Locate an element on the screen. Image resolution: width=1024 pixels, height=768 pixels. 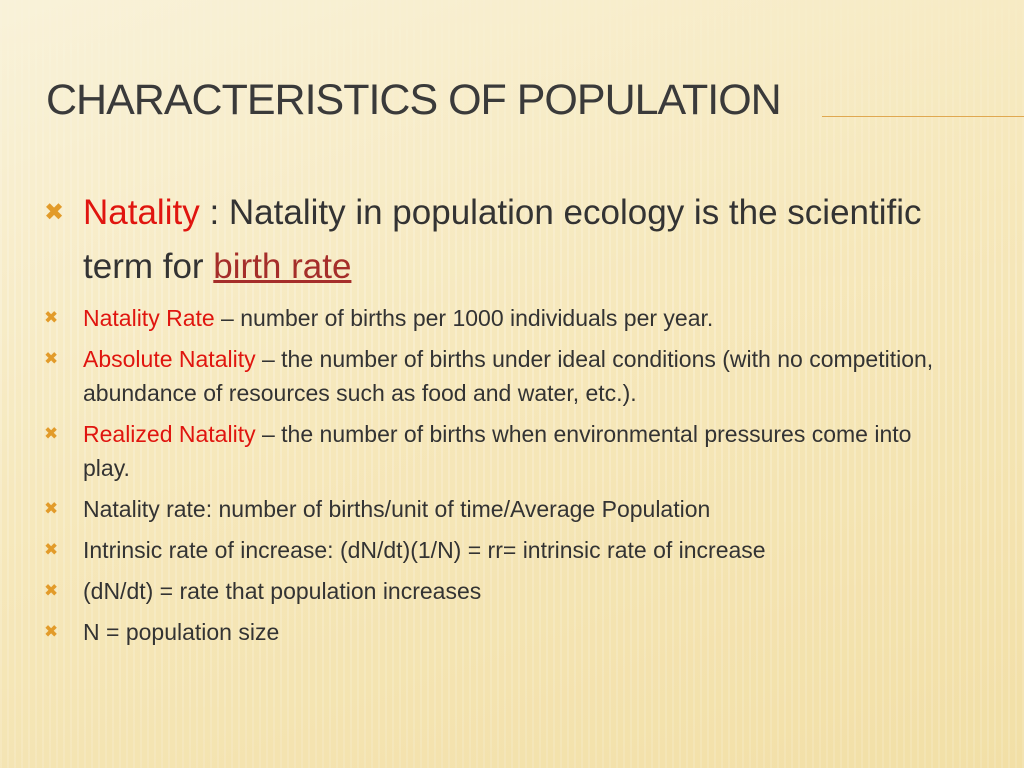
term: Natality is located at coordinates (141, 212).